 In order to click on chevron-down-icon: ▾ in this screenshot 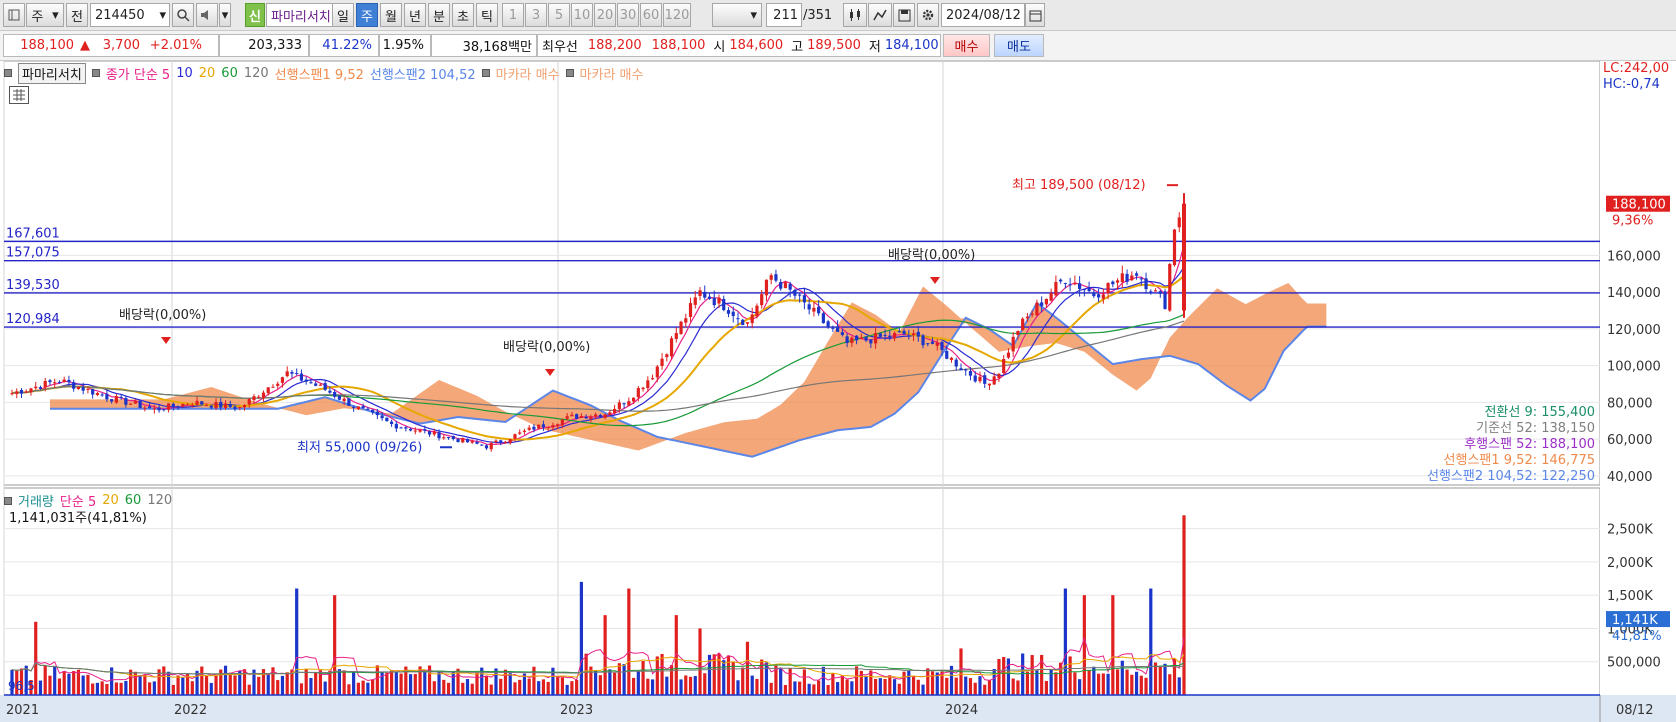, I will do `click(225, 15)`.